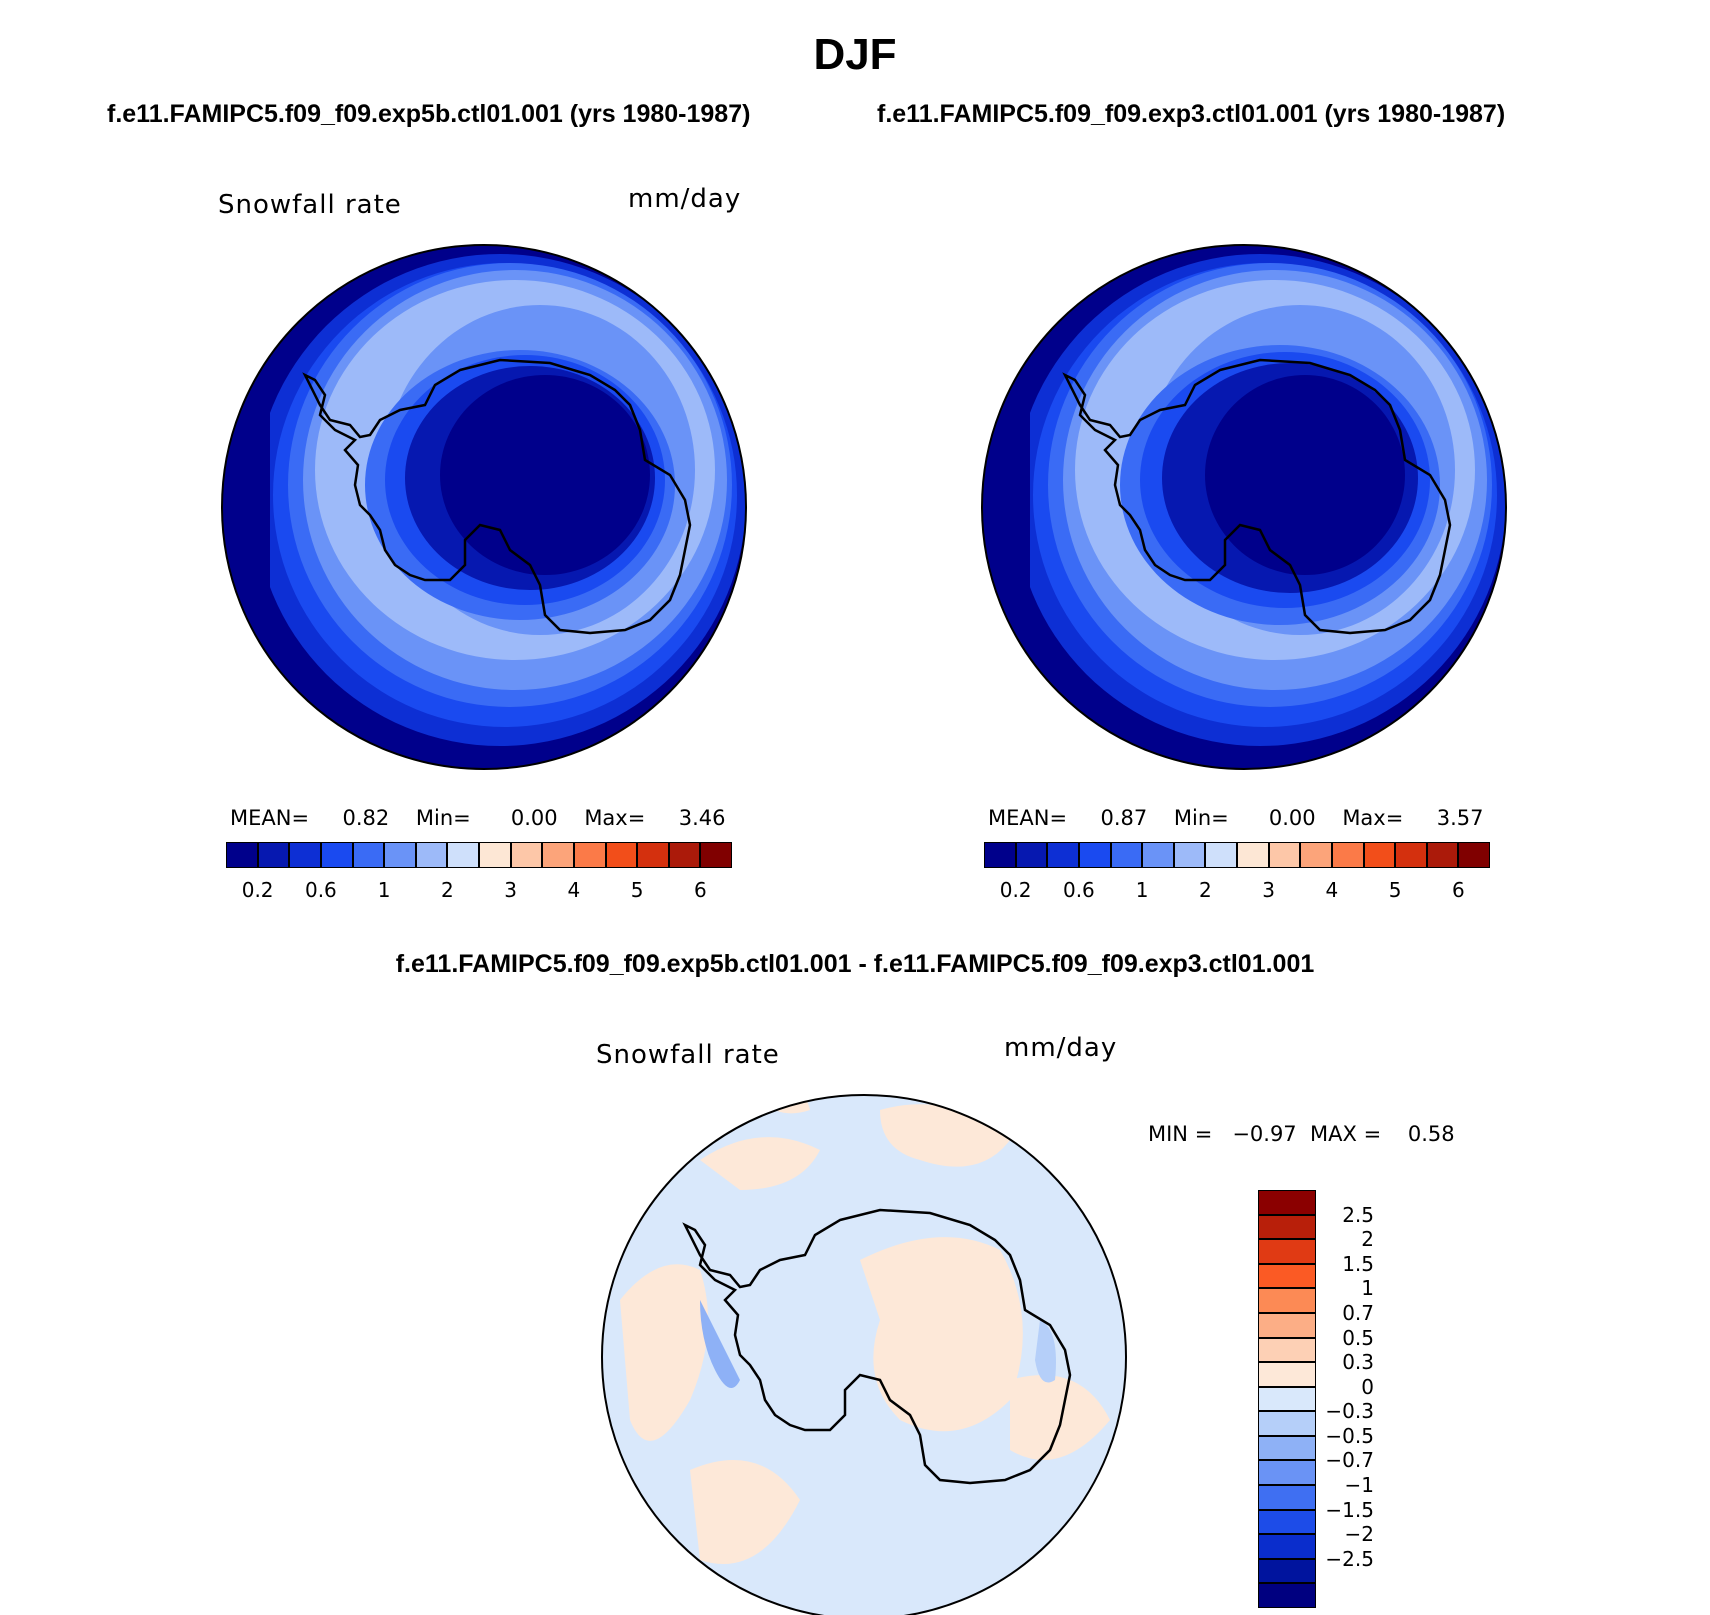 This screenshot has width=1710, height=1615. What do you see at coordinates (1358, 1362) in the screenshot?
I see `colorbar-tick-label: 0.3` at bounding box center [1358, 1362].